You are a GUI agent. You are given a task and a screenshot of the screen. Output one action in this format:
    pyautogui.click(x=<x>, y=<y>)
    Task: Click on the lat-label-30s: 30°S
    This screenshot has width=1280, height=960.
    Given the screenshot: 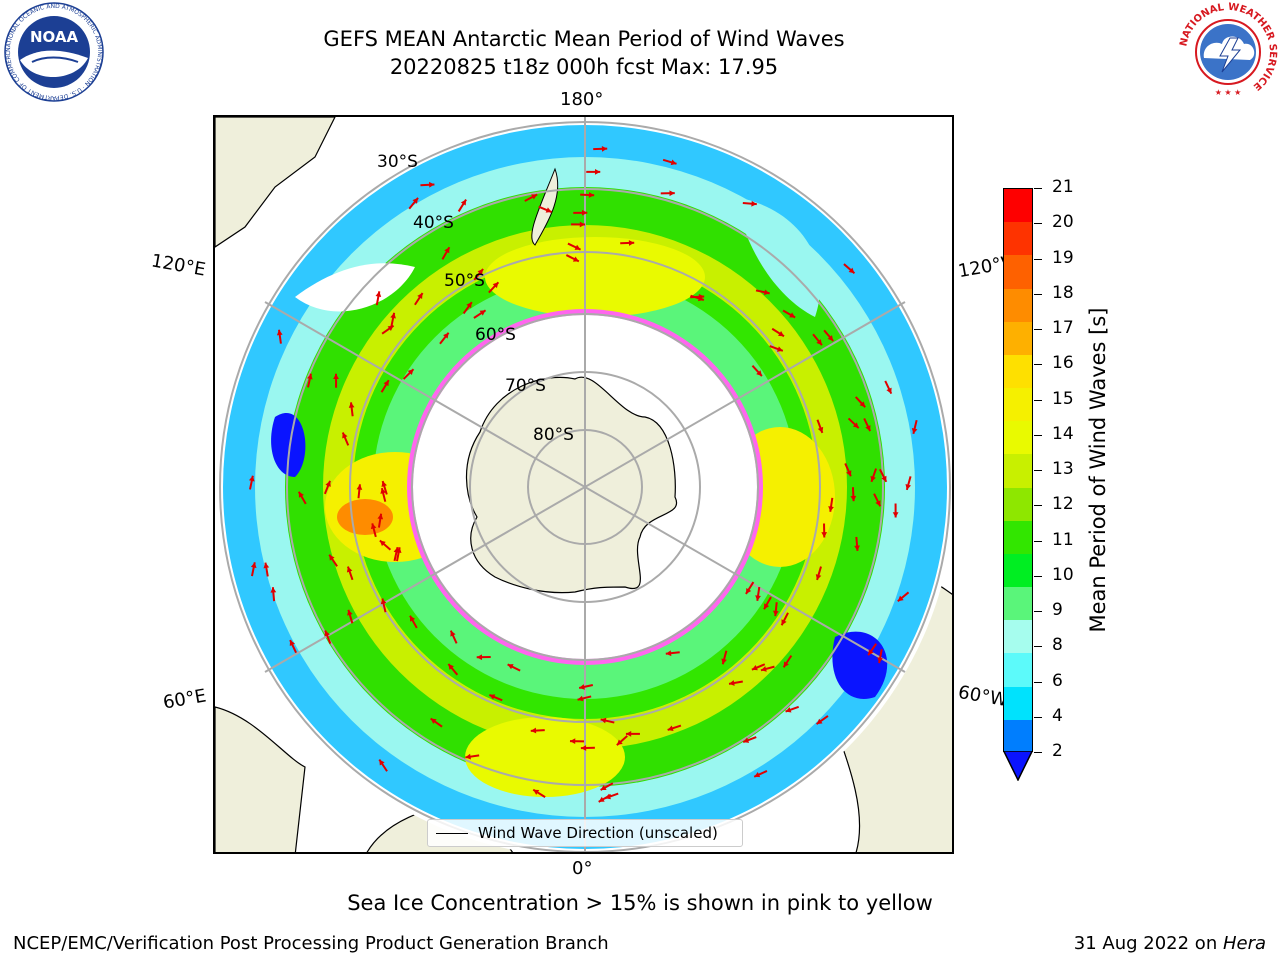 What is the action you would take?
    pyautogui.click(x=397, y=162)
    